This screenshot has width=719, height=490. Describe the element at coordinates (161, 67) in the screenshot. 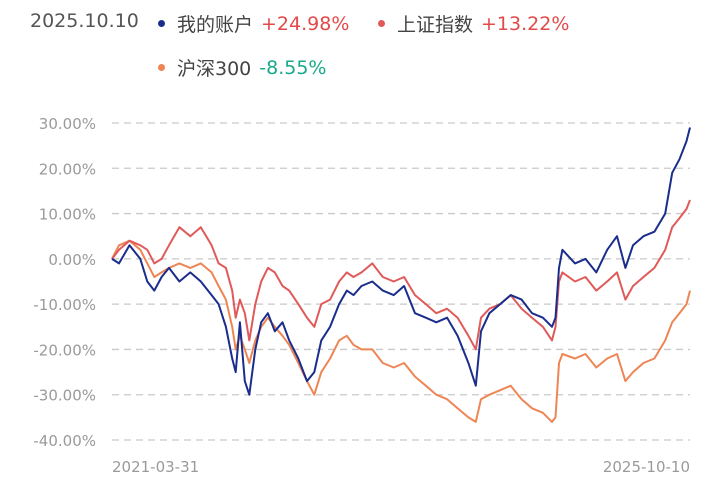

I see `legend-dot-csi300` at that location.